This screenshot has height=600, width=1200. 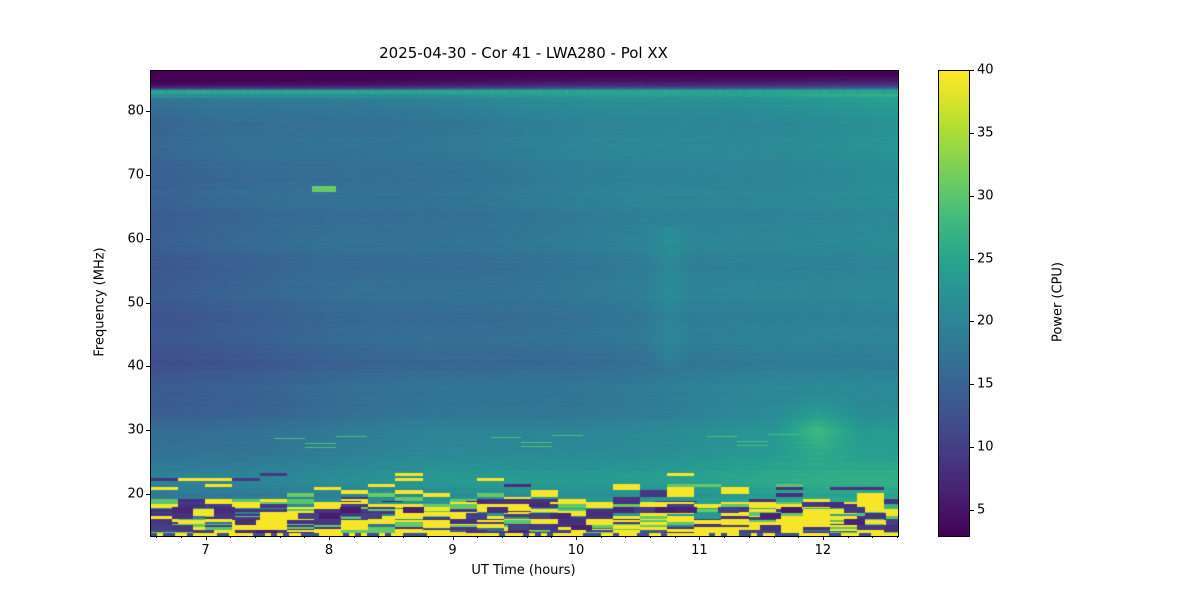 I want to click on x-tick-label: 11, so click(x=699, y=550).